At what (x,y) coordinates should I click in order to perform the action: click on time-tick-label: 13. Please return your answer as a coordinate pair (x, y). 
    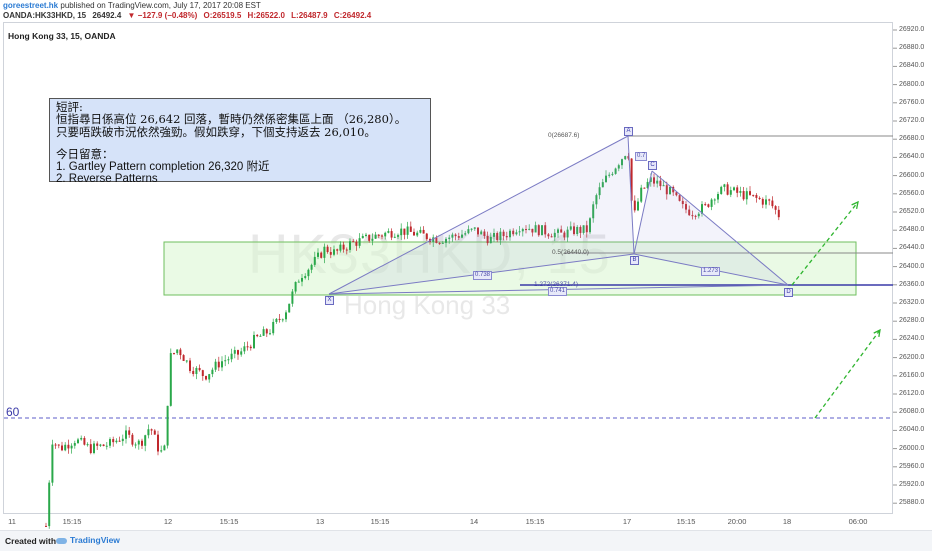
    Looking at the image, I should click on (320, 521).